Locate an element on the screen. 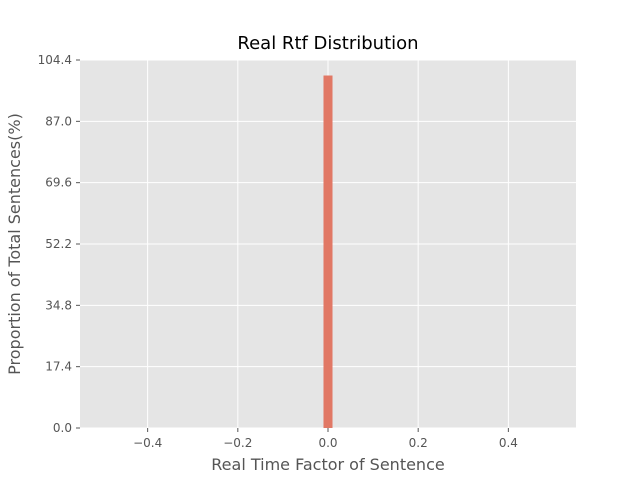  x-tick-label: 0.4 is located at coordinates (508, 443).